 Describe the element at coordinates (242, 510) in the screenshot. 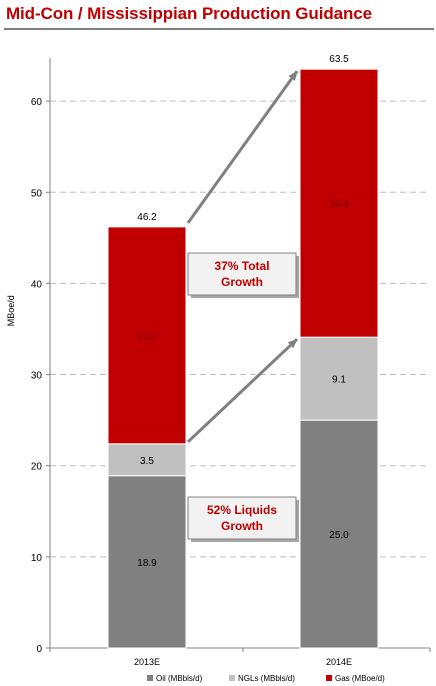

I see `annotation-text: 52% Liquids` at that location.